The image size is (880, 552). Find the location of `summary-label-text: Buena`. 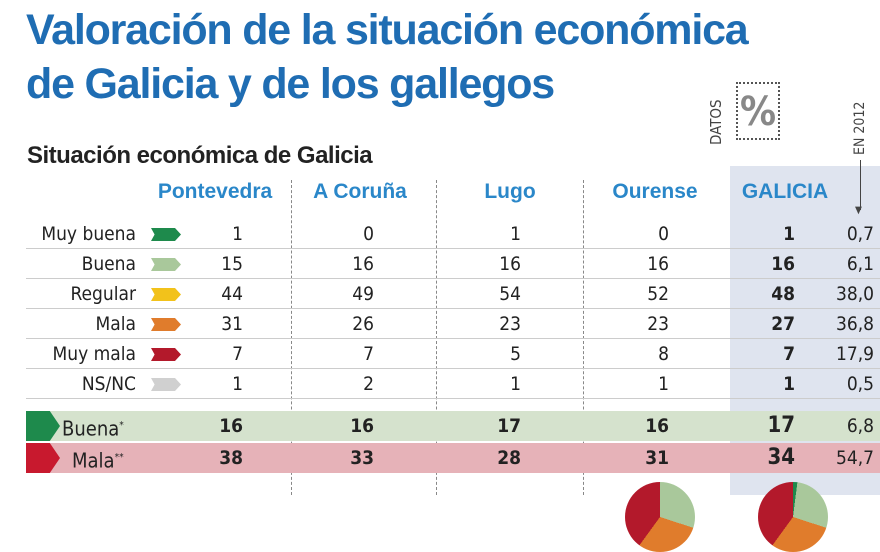

summary-label-text: Buena is located at coordinates (91, 428).